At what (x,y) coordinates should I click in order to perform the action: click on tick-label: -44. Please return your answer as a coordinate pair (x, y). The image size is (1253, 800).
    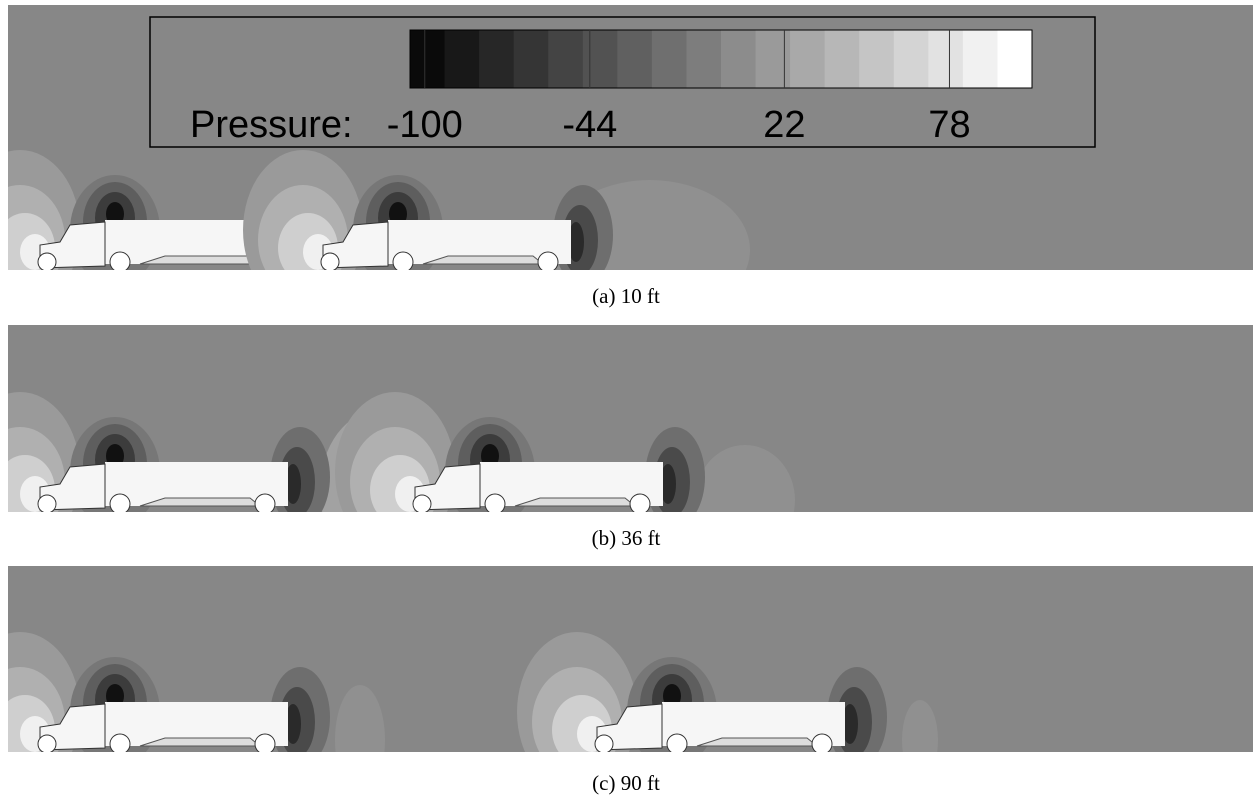
    Looking at the image, I should click on (589, 125).